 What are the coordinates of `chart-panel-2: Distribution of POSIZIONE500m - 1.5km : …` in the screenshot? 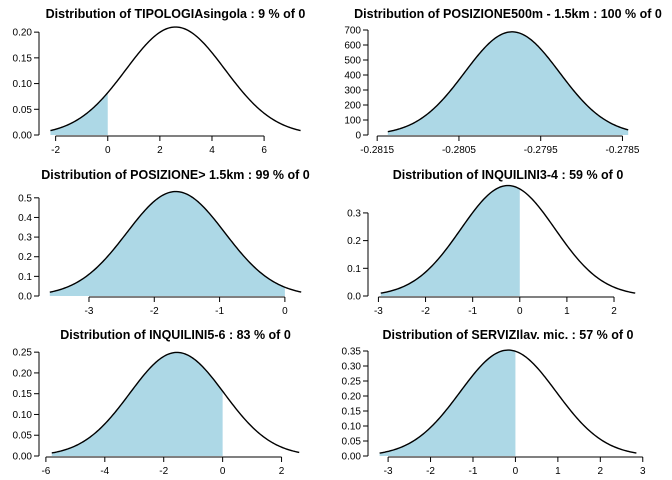 It's located at (503, 81).